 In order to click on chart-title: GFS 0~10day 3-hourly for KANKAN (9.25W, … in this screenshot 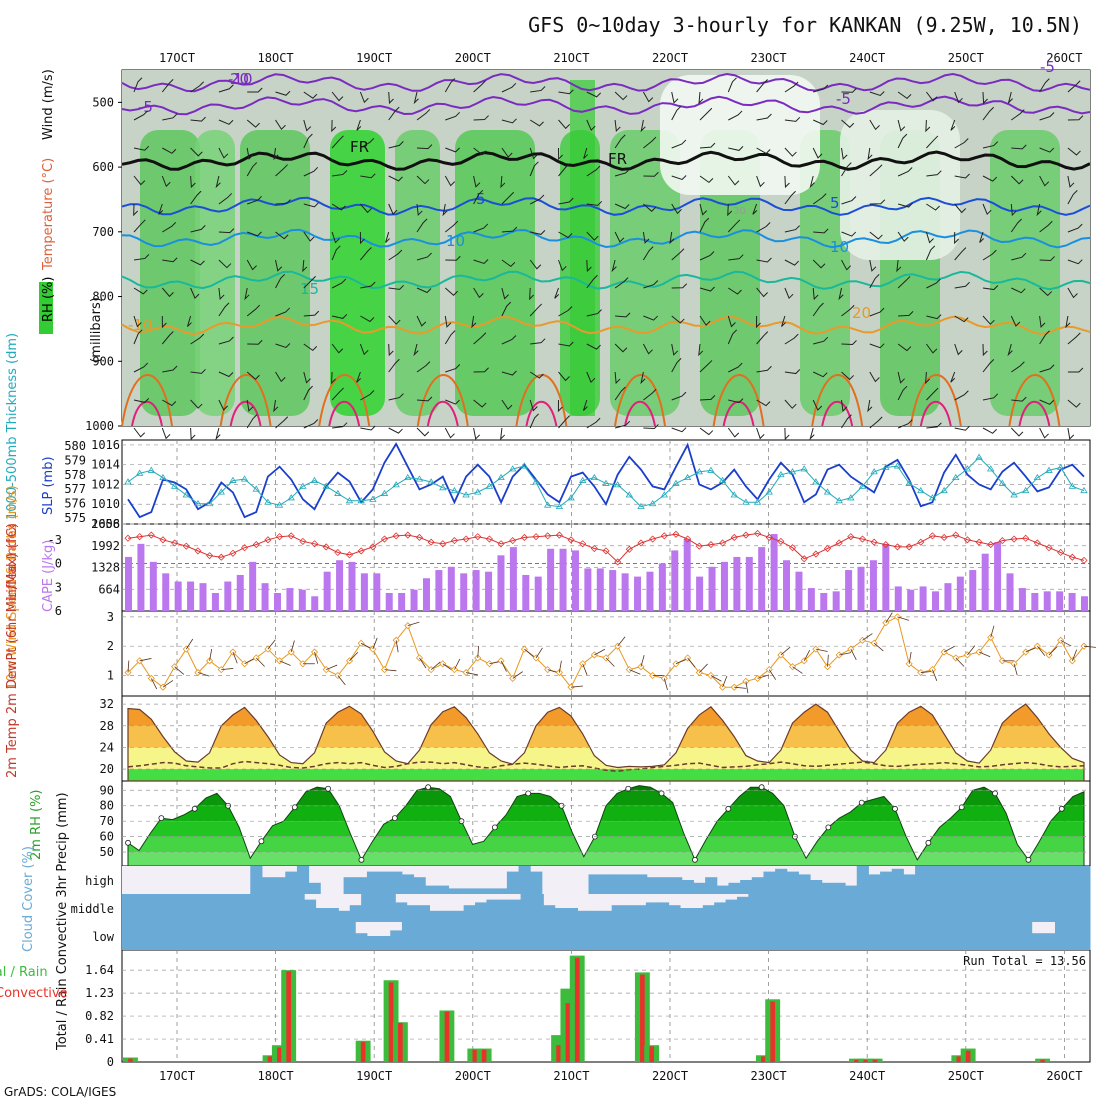, I will do `click(805, 25)`.